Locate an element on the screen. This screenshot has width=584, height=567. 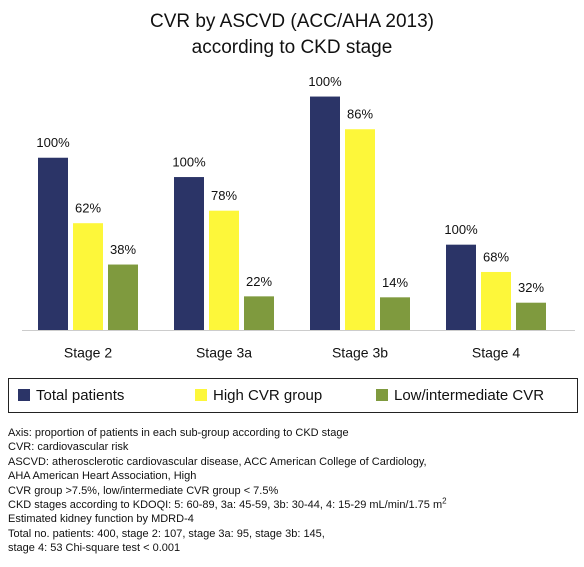
note-text: Total no. patients: is located at coordinates (53, 533).